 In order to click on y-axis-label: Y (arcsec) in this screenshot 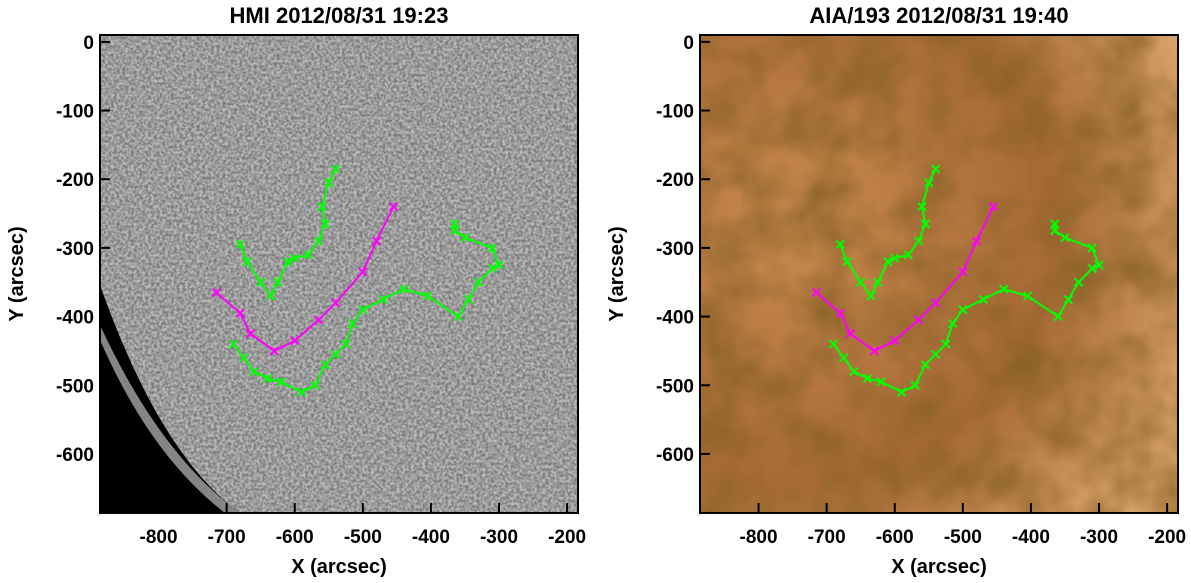, I will do `click(617, 273)`.